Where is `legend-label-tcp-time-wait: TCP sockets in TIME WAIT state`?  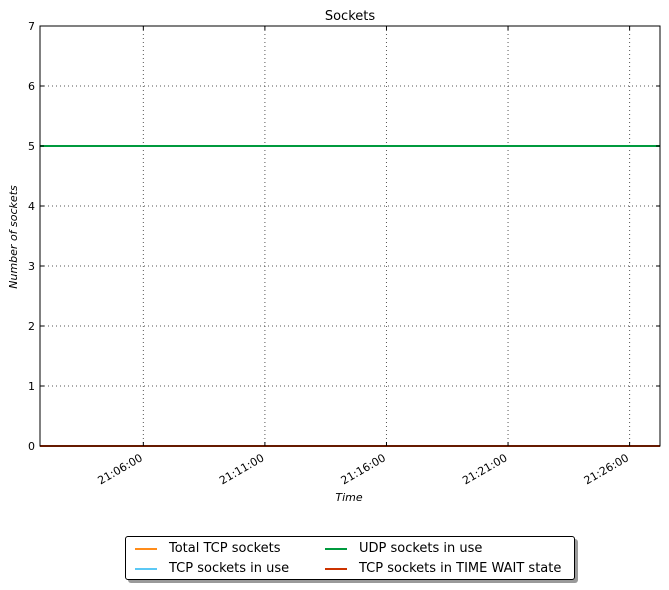 legend-label-tcp-time-wait: TCP sockets in TIME WAIT state is located at coordinates (460, 568).